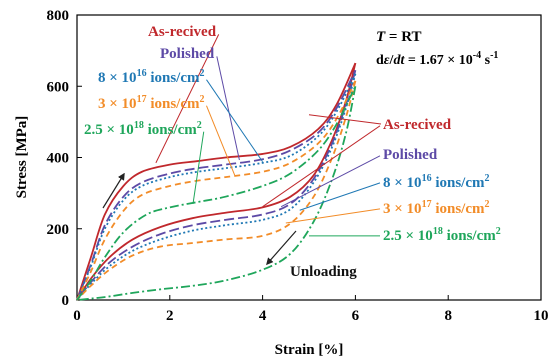 The width and height of the screenshot is (552, 360). I want to click on temperature-condition: T = RT, so click(399, 37).